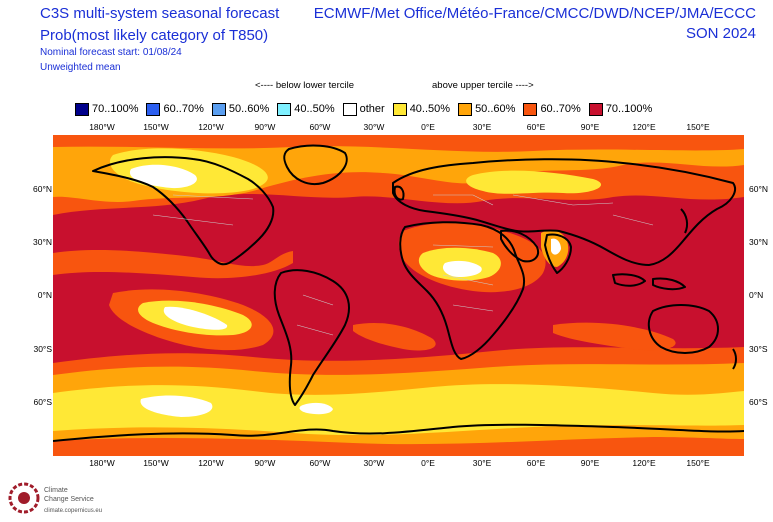  I want to click on coast-indonesia, so click(649, 282).